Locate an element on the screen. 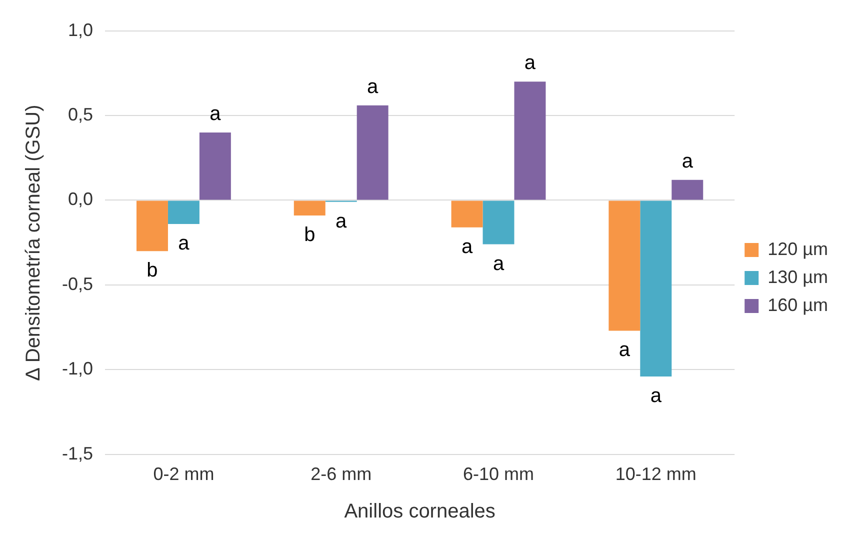 This screenshot has width=867, height=542. y-axis-title: ∆ Densitometría corneal (GSU) is located at coordinates (33, 242).